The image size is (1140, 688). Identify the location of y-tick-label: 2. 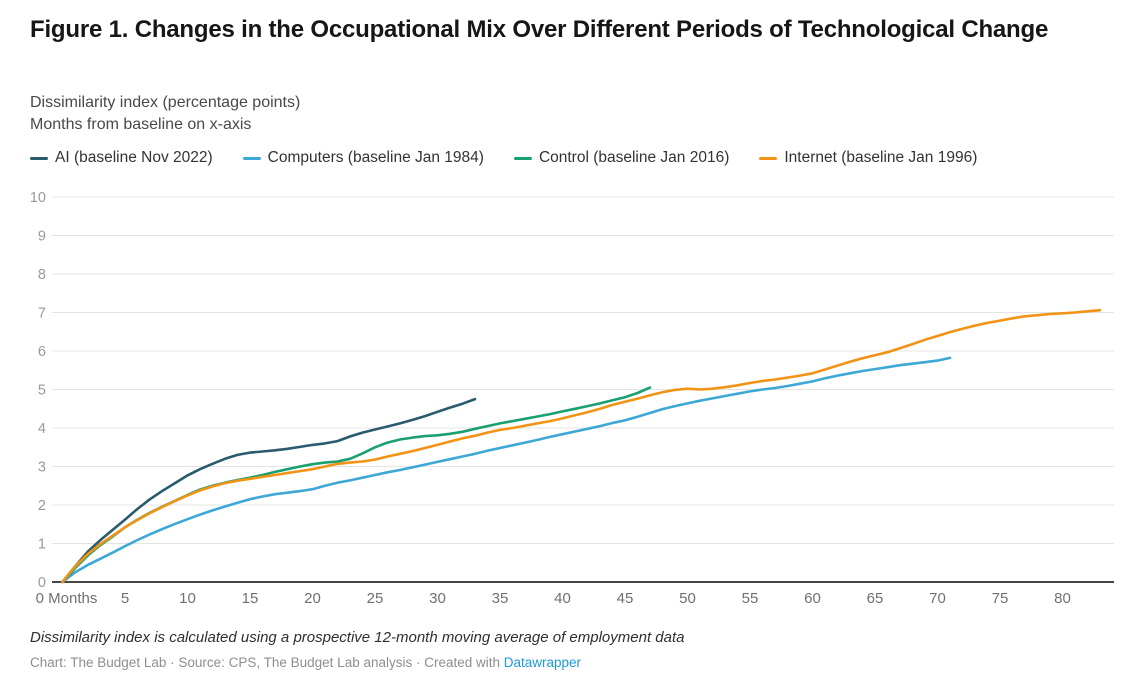
(42, 506).